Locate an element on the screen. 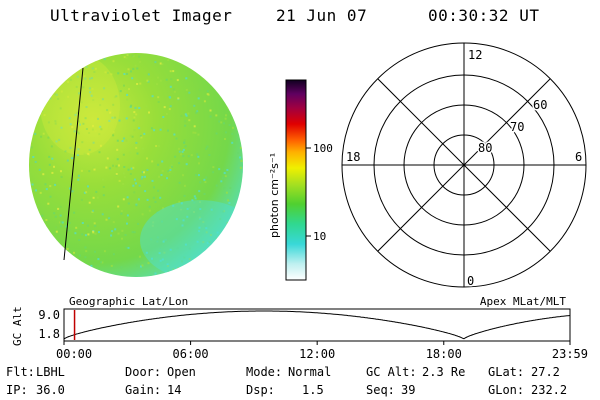 The height and width of the screenshot is (400, 600). status-gain-value: 14 is located at coordinates (174, 390).